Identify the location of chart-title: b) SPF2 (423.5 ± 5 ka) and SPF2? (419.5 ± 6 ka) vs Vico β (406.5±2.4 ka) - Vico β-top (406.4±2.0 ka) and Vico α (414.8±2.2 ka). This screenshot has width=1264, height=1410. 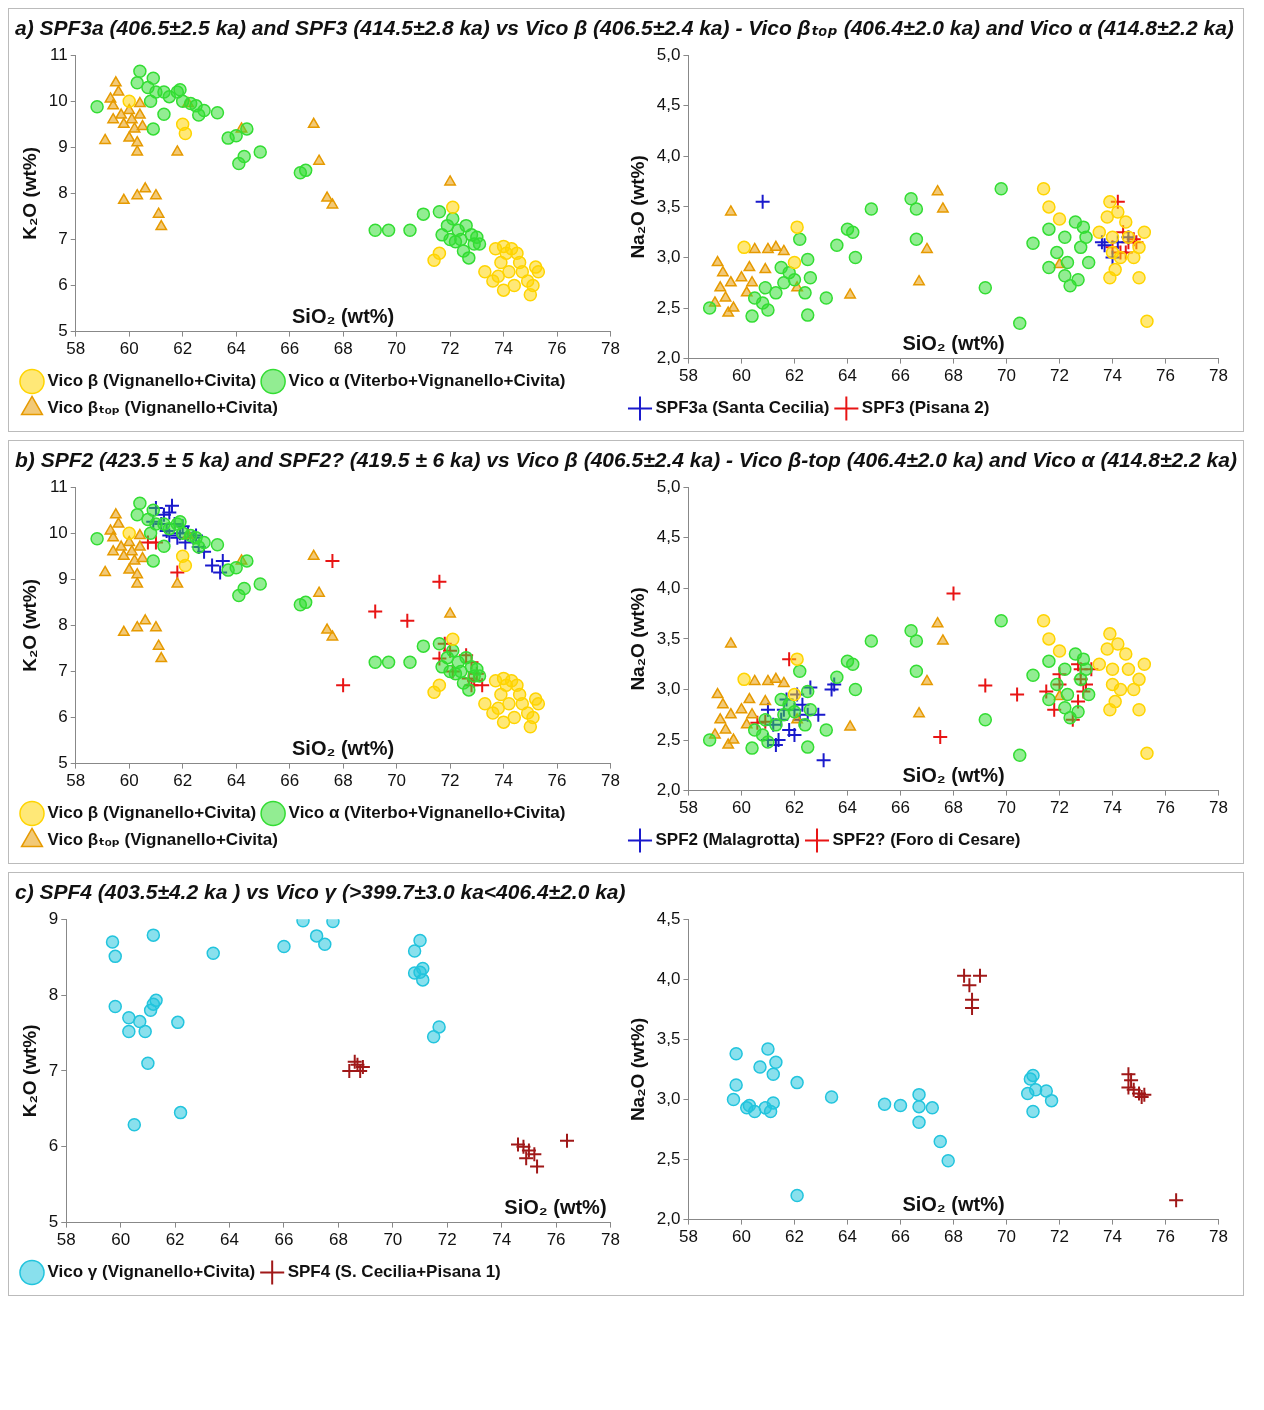
(626, 460).